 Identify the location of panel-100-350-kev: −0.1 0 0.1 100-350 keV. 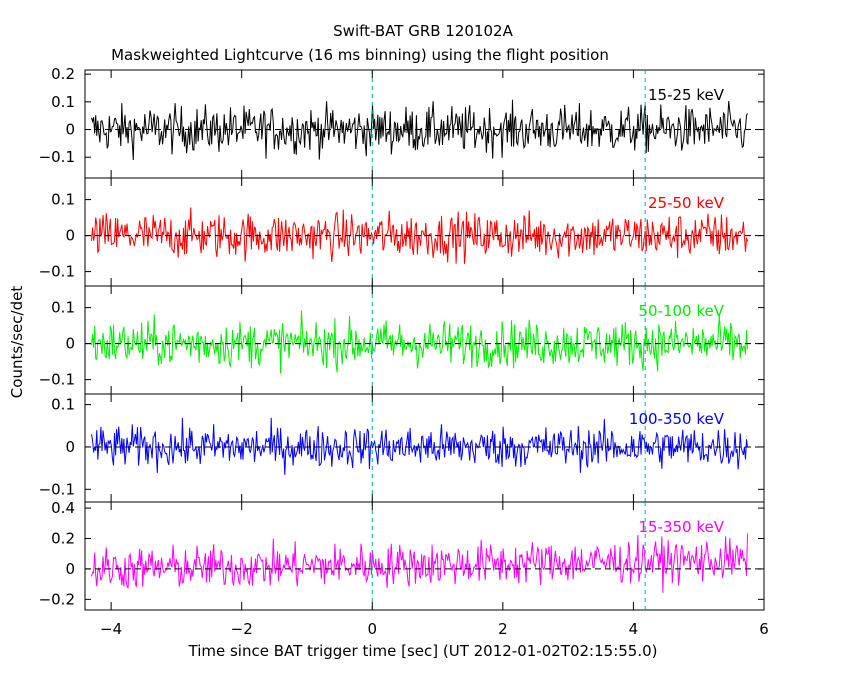
(402, 448).